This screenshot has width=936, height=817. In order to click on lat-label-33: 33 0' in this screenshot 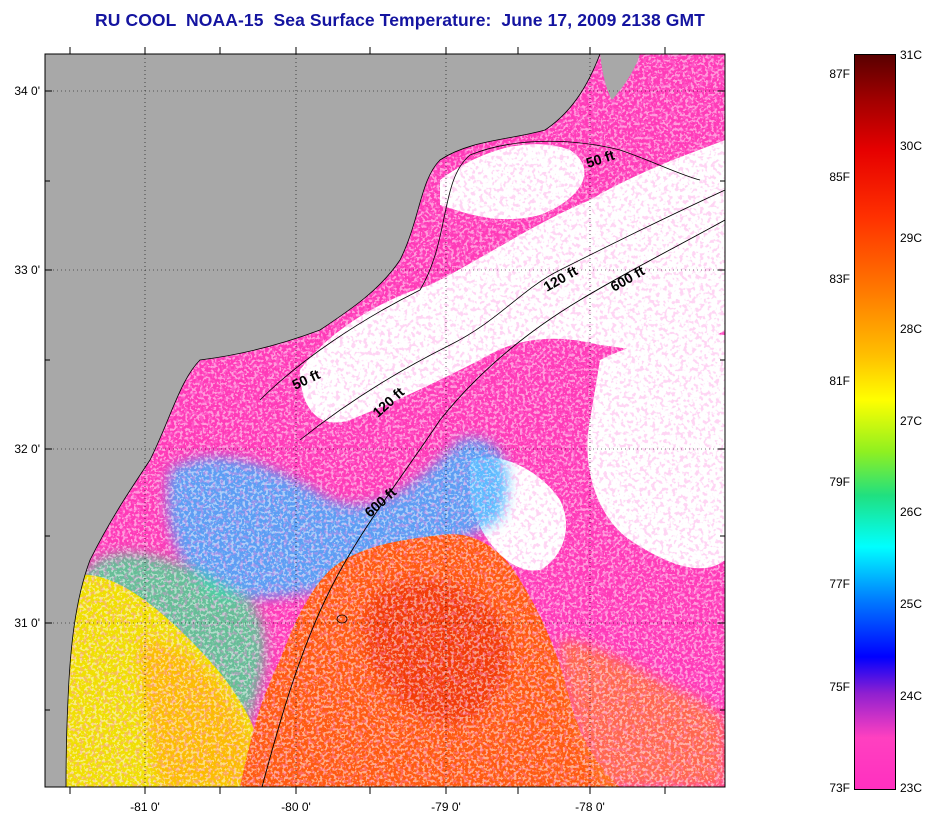, I will do `click(27, 270)`.